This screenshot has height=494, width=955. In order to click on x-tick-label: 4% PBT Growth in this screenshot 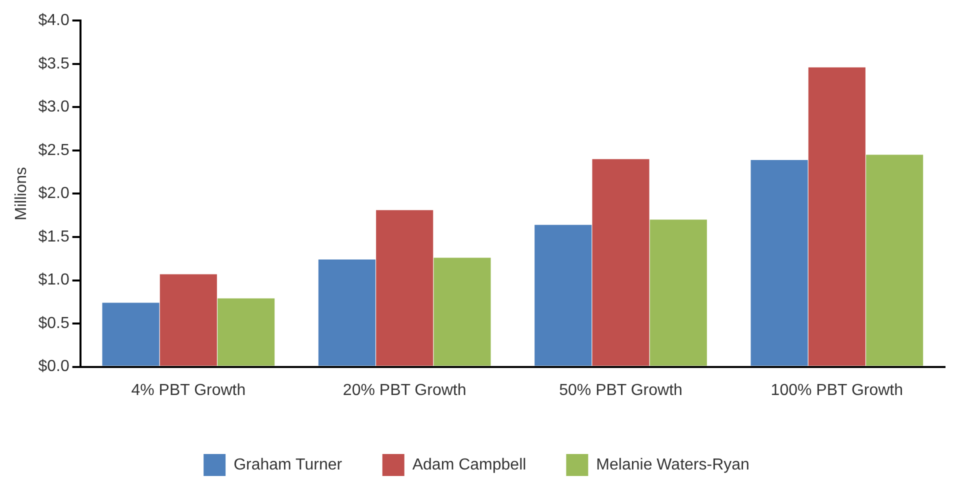, I will do `click(188, 390)`.